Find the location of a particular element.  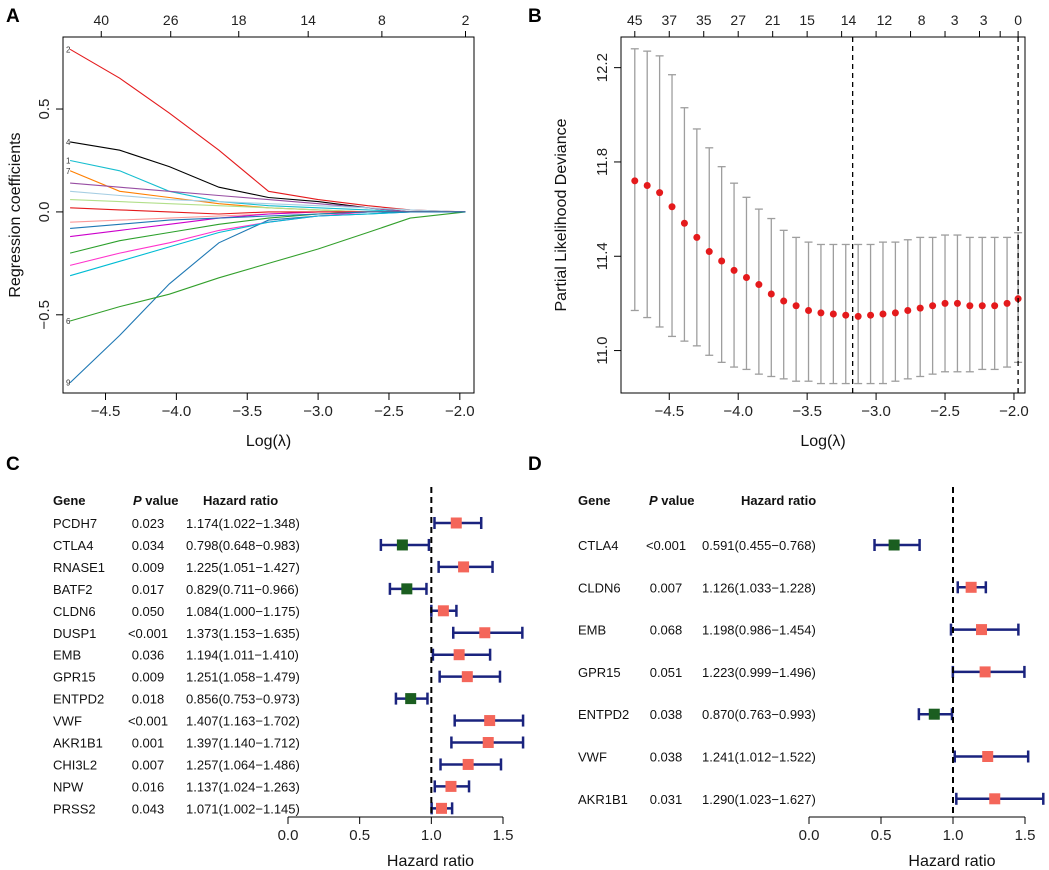

p-value: 0.017 is located at coordinates (148, 589).